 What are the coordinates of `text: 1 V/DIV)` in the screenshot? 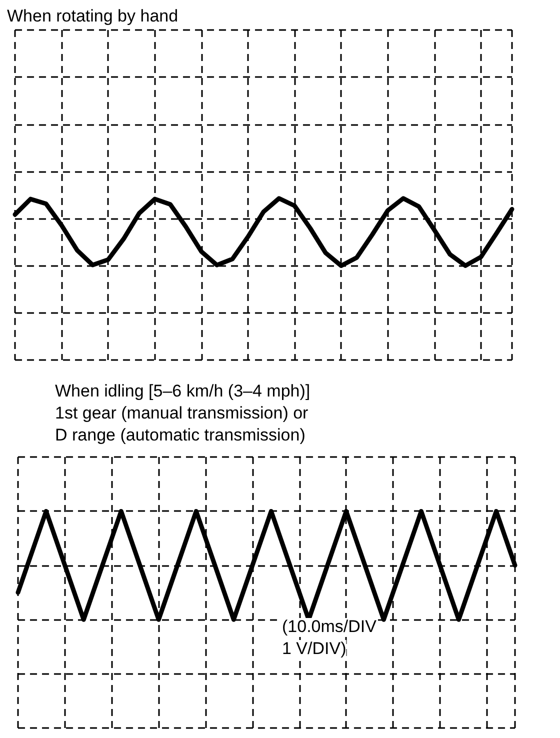 It's located at (314, 648).